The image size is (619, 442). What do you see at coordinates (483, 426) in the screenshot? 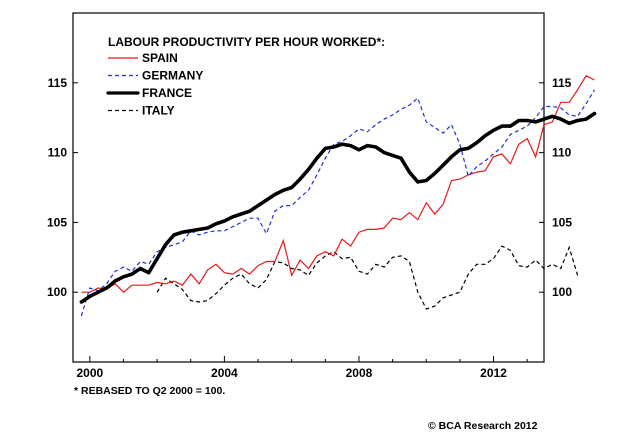
I see `copyright-credit: © BCA Research 2012` at bounding box center [483, 426].